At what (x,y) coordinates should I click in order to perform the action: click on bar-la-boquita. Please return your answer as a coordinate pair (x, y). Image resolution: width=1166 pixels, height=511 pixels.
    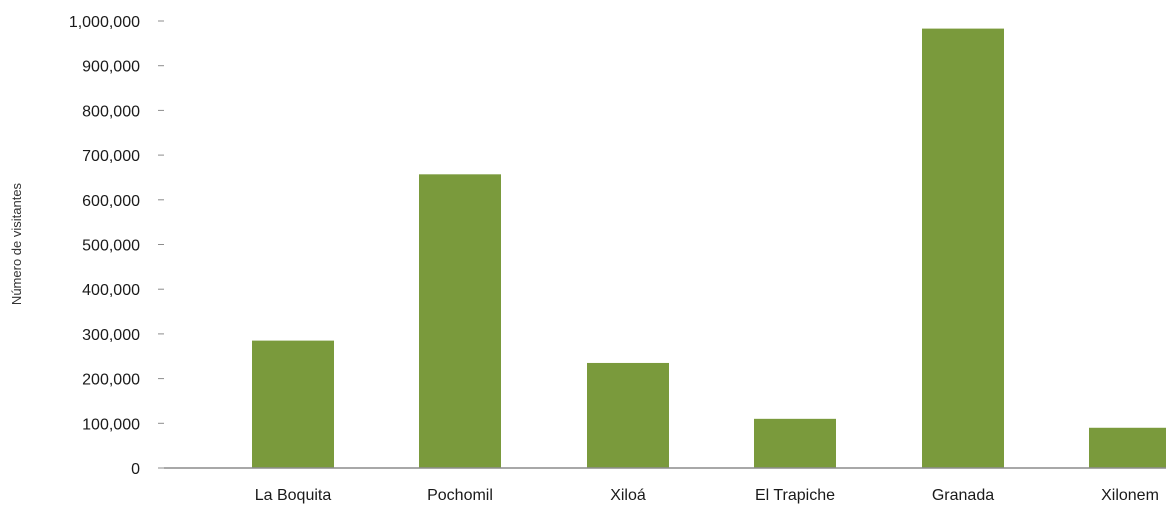
    Looking at the image, I should click on (293, 404).